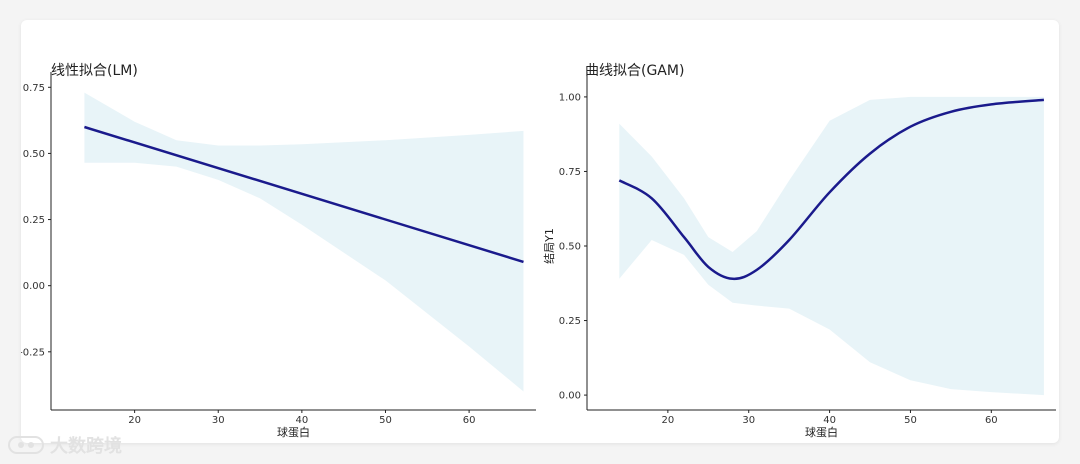 Image resolution: width=1080 pixels, height=464 pixels. What do you see at coordinates (549, 246) in the screenshot?
I see `y-axis-label: 结局Y1` at bounding box center [549, 246].